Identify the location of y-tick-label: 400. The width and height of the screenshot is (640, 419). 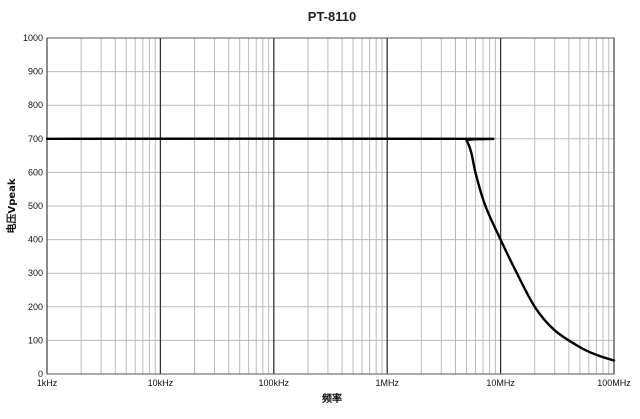
(35, 240).